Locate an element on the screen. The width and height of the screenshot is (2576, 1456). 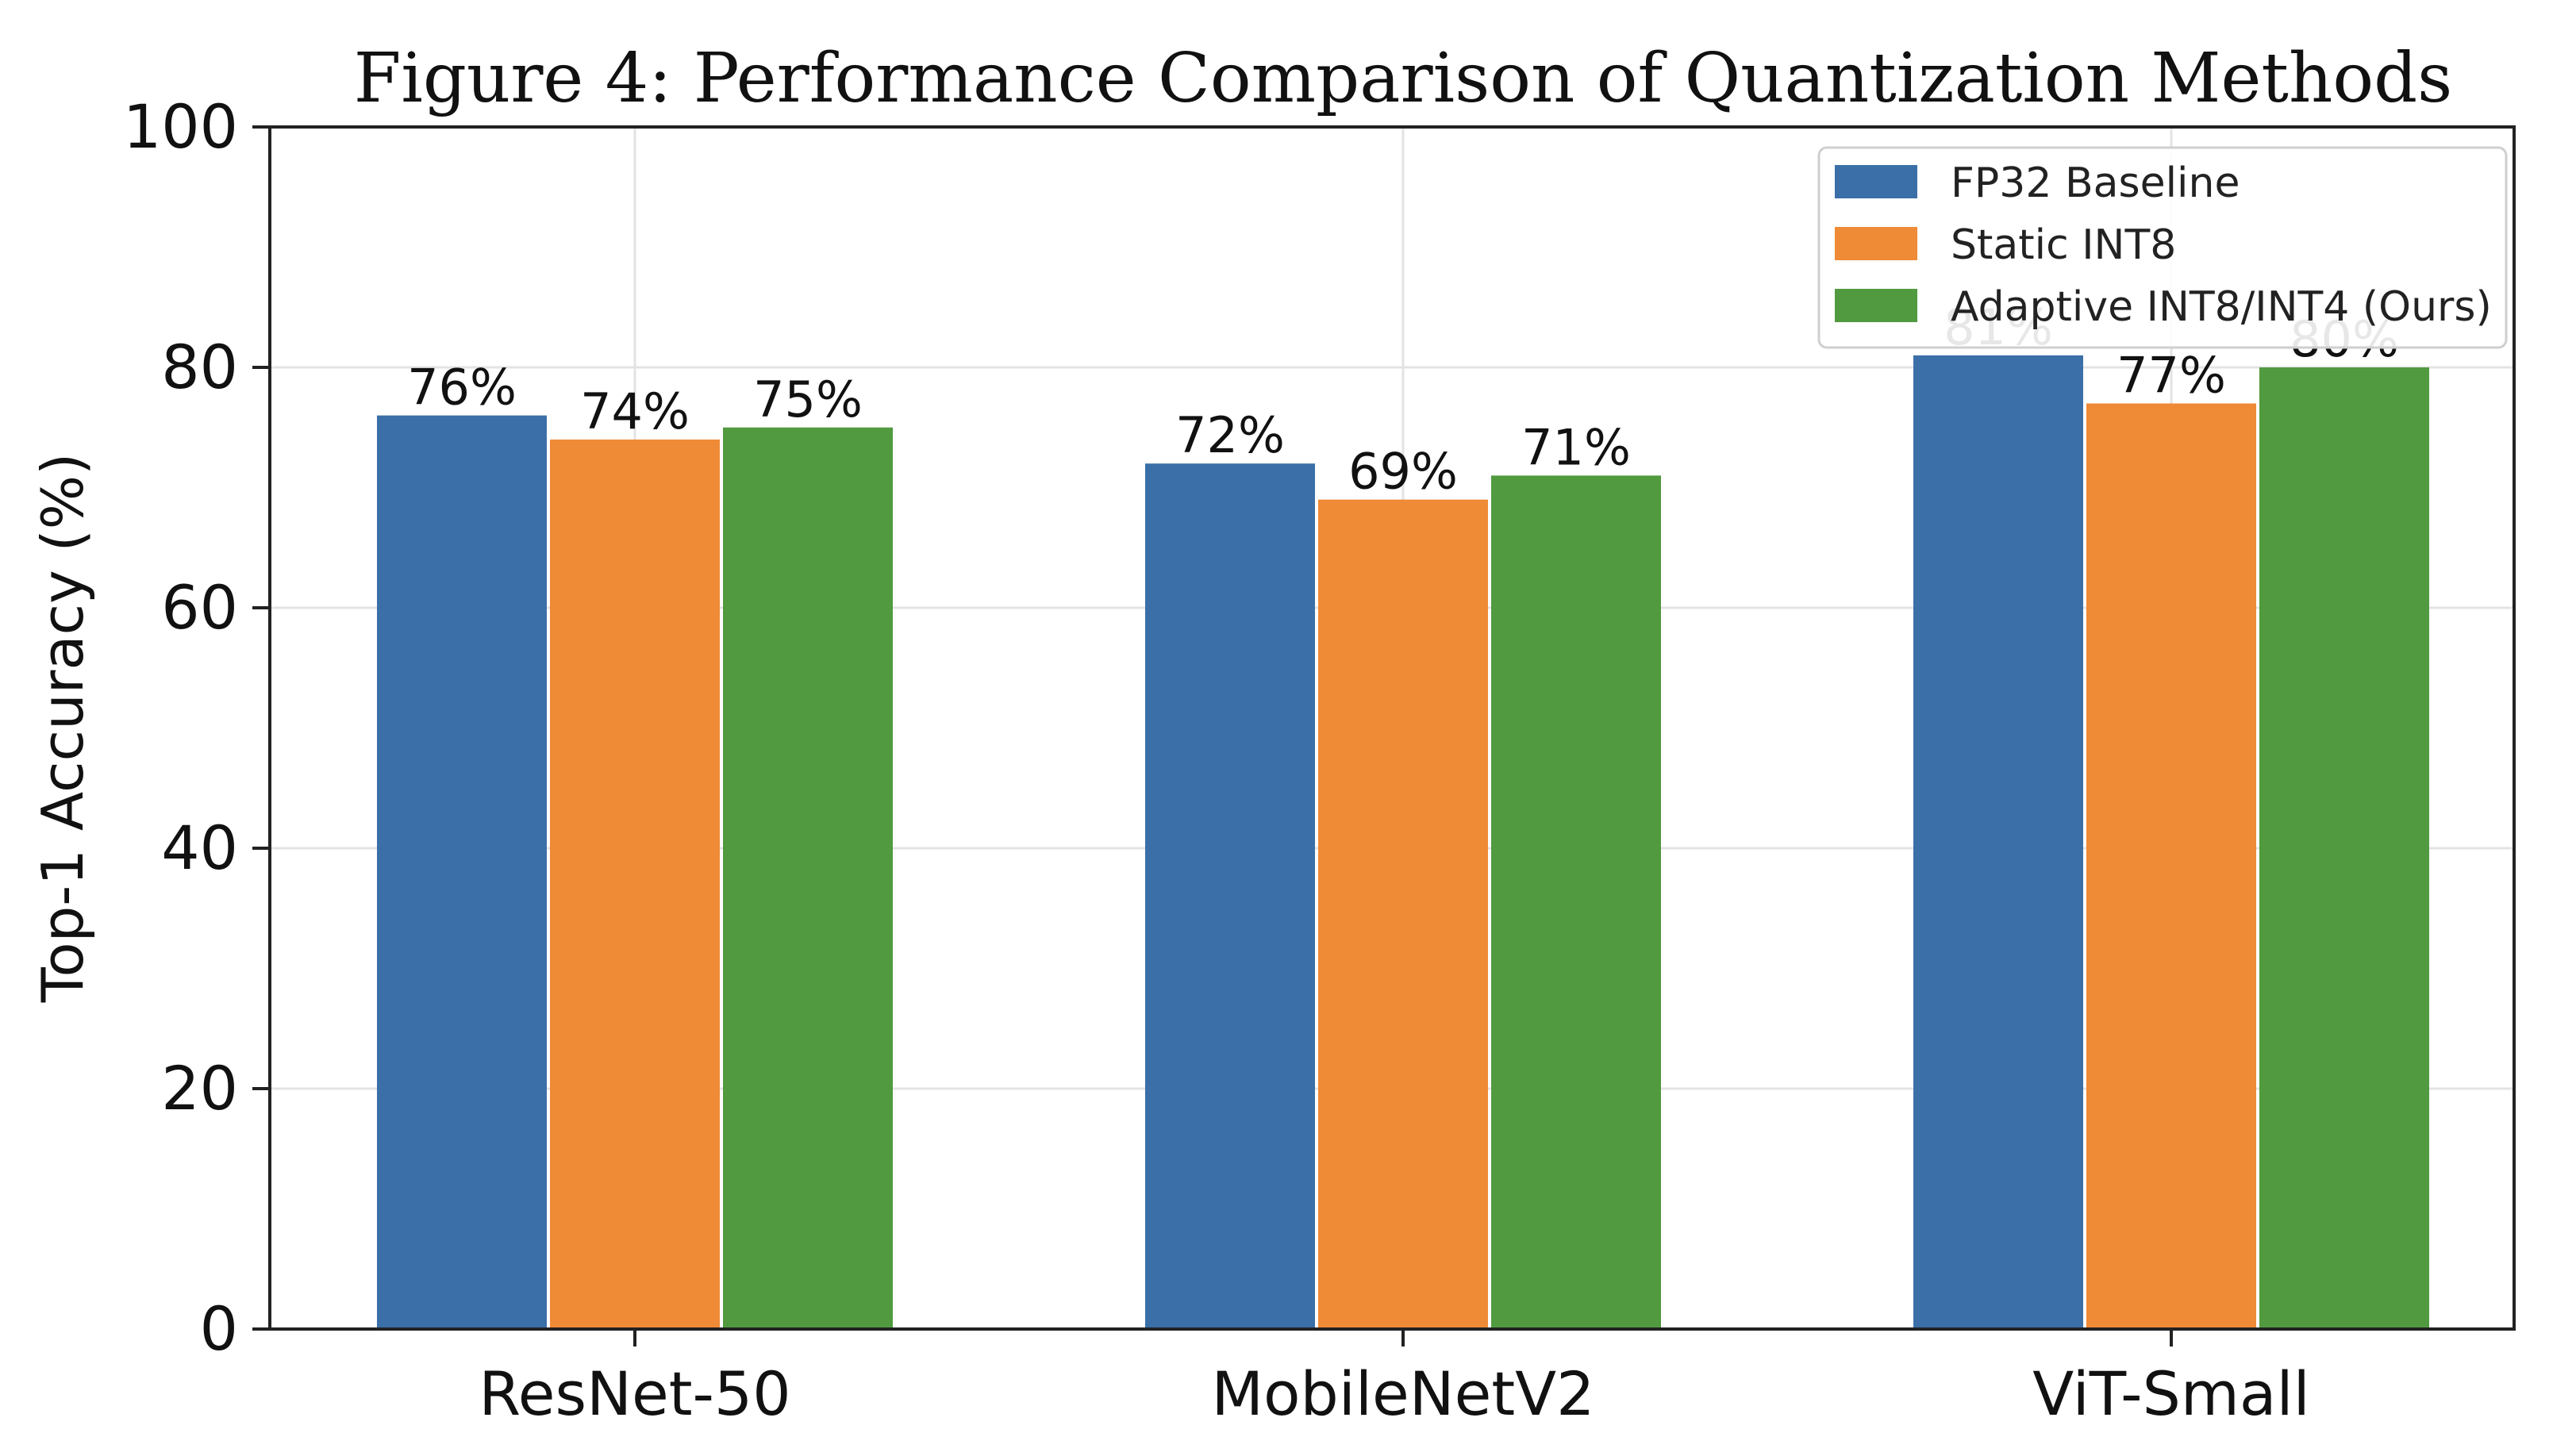
legend-box is located at coordinates (2162, 247).